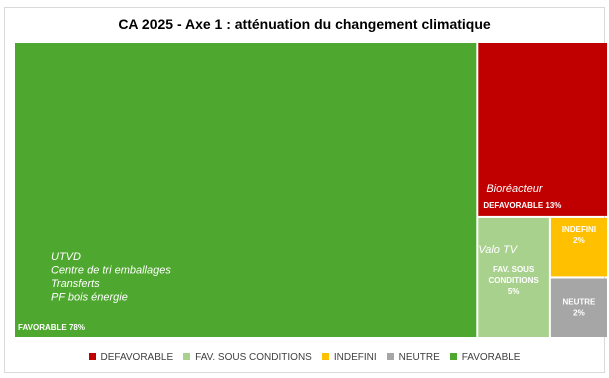 This screenshot has width=609, height=378. Describe the element at coordinates (514, 291) in the screenshot. I see `tile-value-label-fav-sous-conditions: 5%` at that location.